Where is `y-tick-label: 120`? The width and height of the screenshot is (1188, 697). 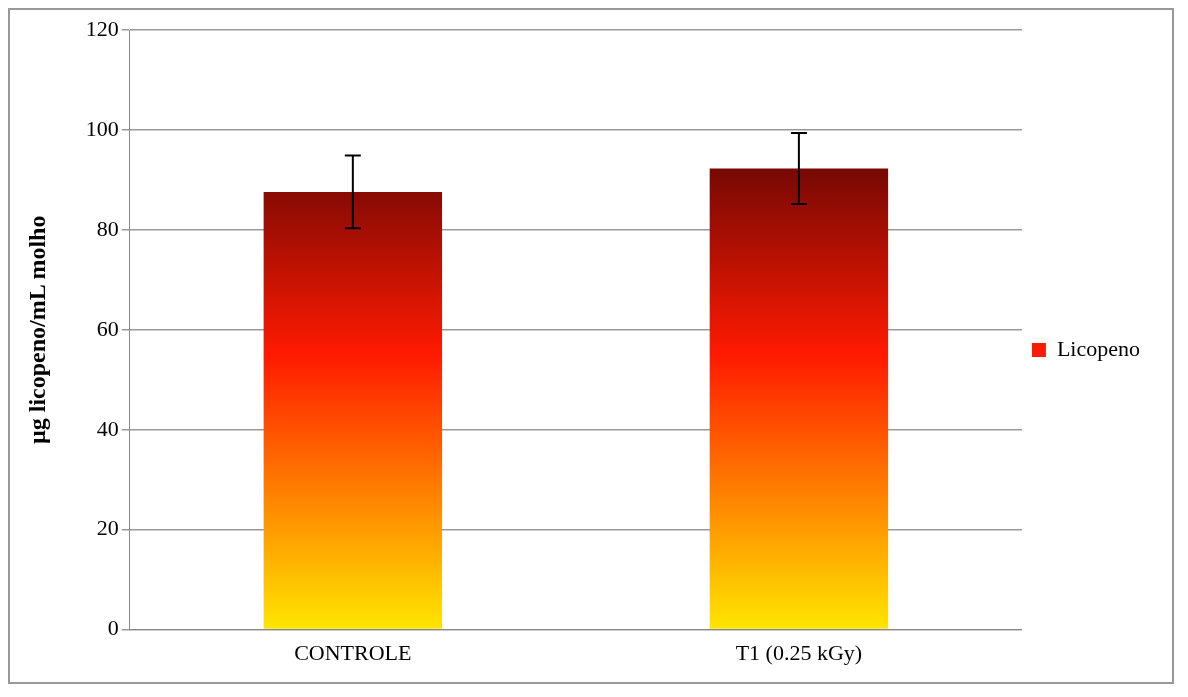 y-tick-label: 120 is located at coordinates (102, 28).